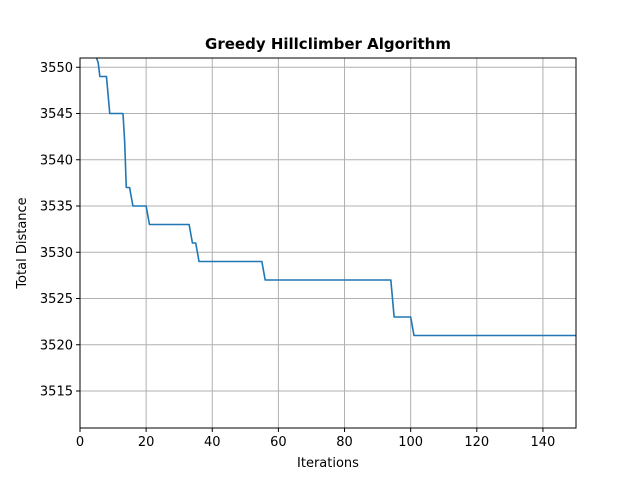 The height and width of the screenshot is (480, 640). What do you see at coordinates (56, 345) in the screenshot?
I see `y-tick-label: 3520` at bounding box center [56, 345].